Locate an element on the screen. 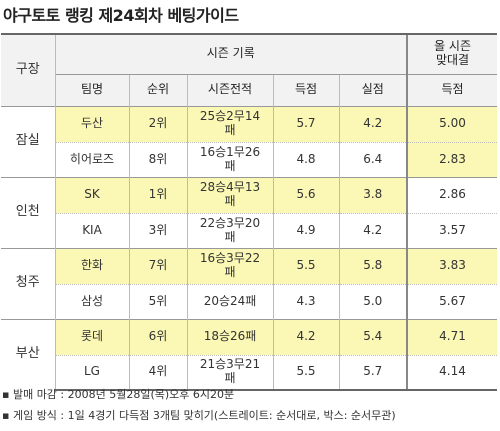  season-record: 18승26패 is located at coordinates (229, 336).